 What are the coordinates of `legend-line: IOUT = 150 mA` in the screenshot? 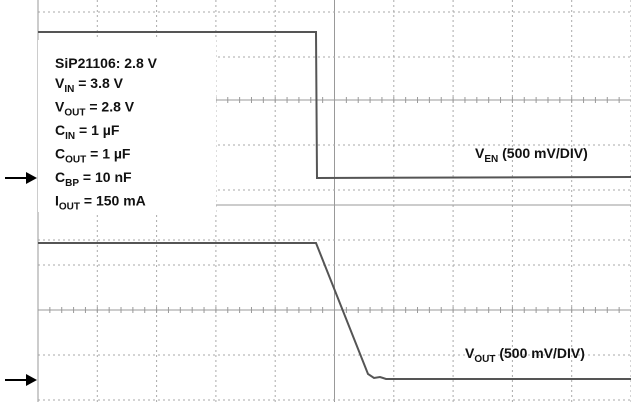 It's located at (100, 203).